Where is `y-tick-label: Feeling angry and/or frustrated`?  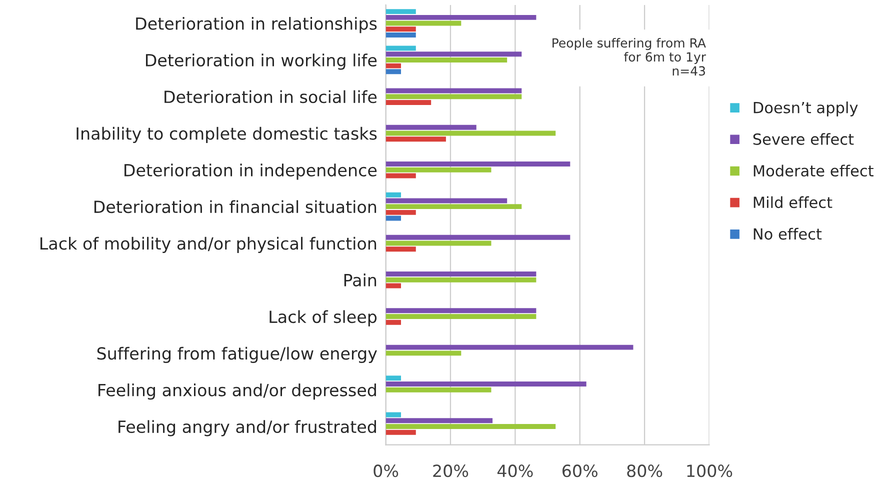
y-tick-label: Feeling angry and/or frustrated is located at coordinates (247, 428).